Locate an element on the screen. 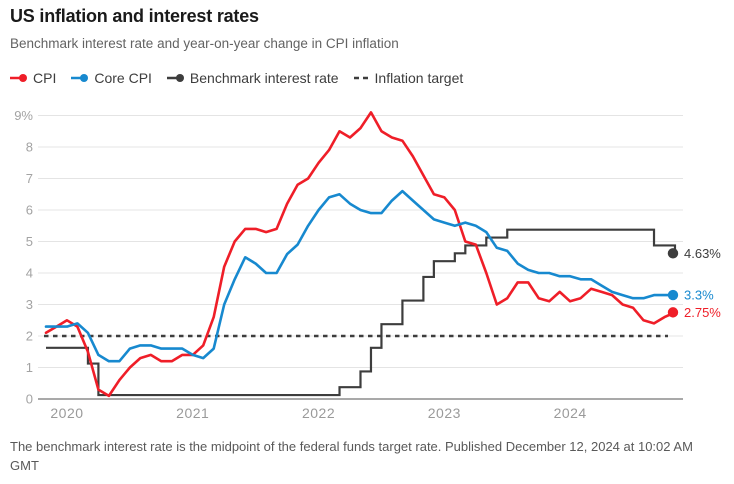  y-axis-label-0: 0 is located at coordinates (29, 399).